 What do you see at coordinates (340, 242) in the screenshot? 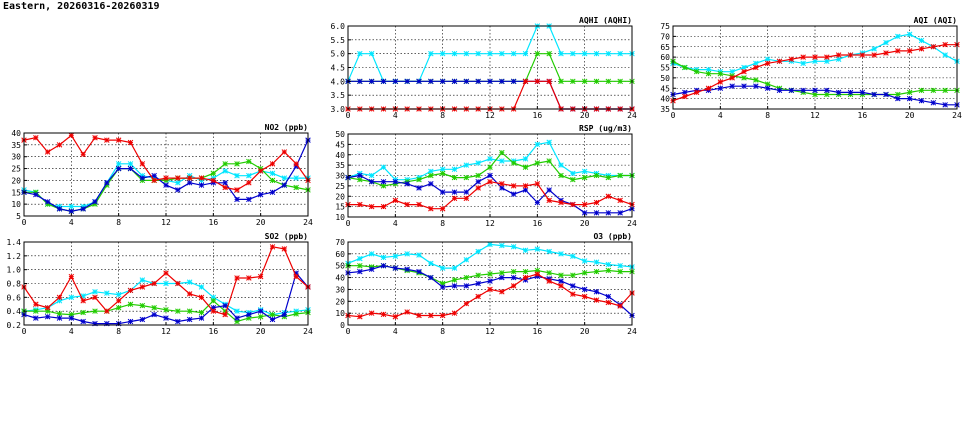
I see `y-tick-label: 70` at bounding box center [340, 242].